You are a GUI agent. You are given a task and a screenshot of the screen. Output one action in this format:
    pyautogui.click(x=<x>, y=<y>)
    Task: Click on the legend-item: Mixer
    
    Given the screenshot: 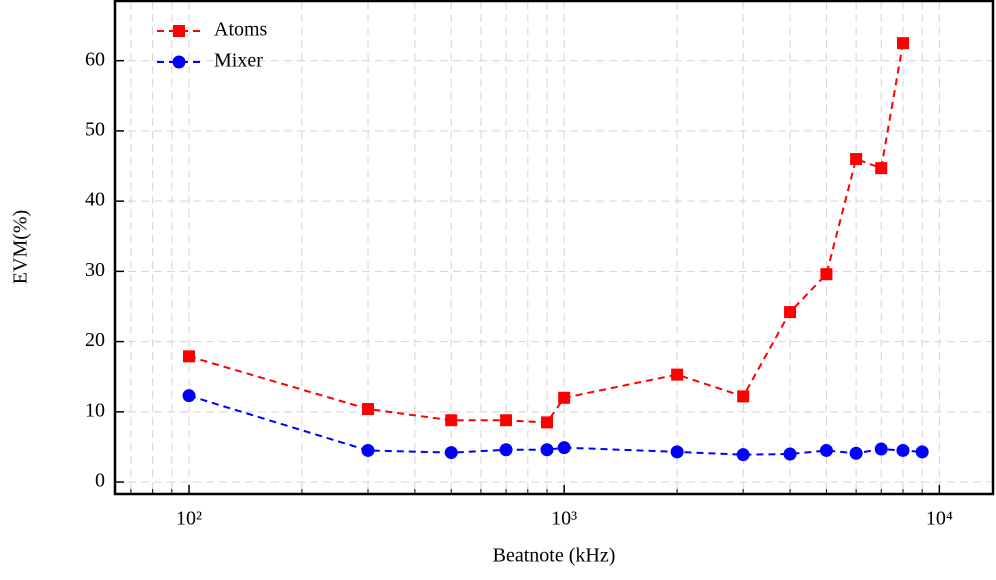 What is the action you would take?
    pyautogui.click(x=210, y=61)
    